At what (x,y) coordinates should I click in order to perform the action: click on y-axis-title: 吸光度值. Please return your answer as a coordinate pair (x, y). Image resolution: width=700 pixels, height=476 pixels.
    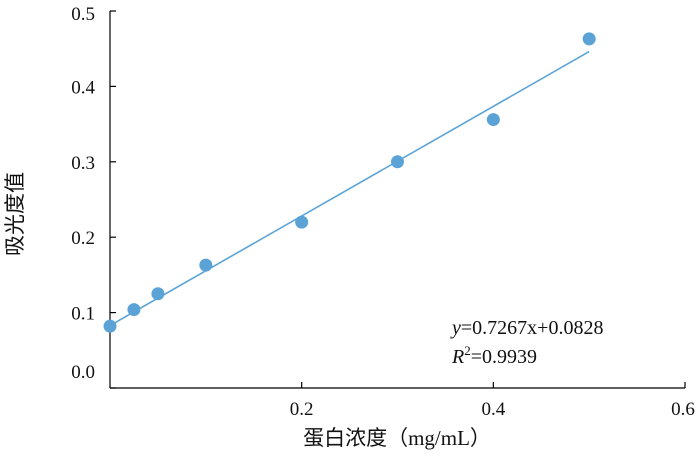
    Looking at the image, I should click on (15, 214).